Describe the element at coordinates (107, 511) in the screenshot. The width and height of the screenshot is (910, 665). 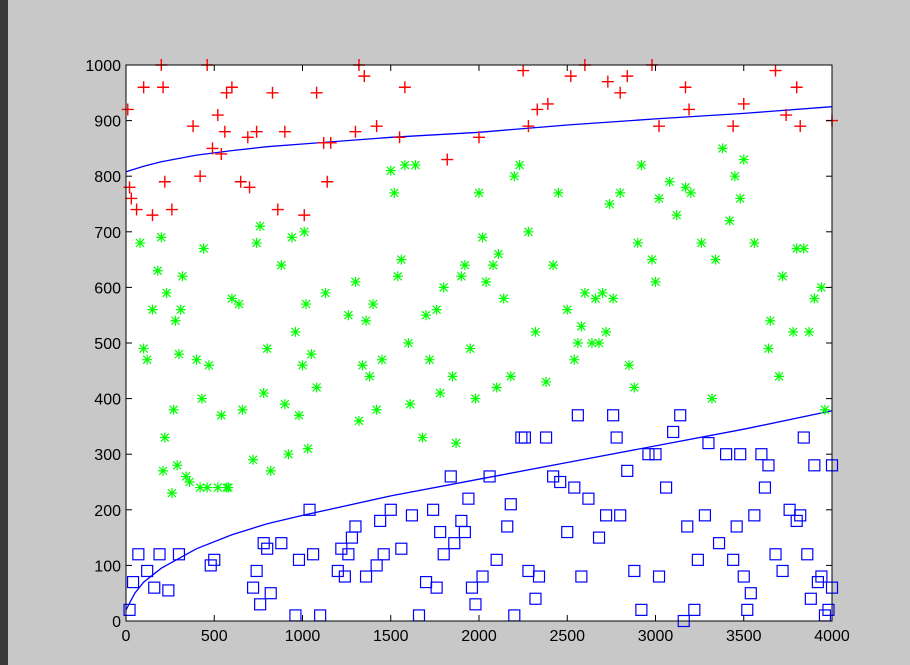
I see `y-tick-label: 200` at that location.